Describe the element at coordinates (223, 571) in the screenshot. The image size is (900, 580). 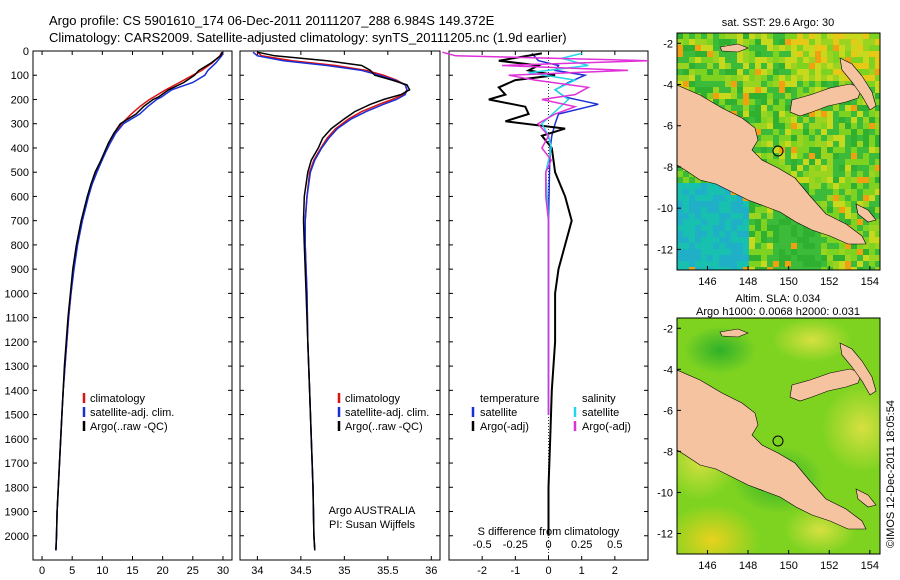
I see `x-tick-label: 30` at that location.